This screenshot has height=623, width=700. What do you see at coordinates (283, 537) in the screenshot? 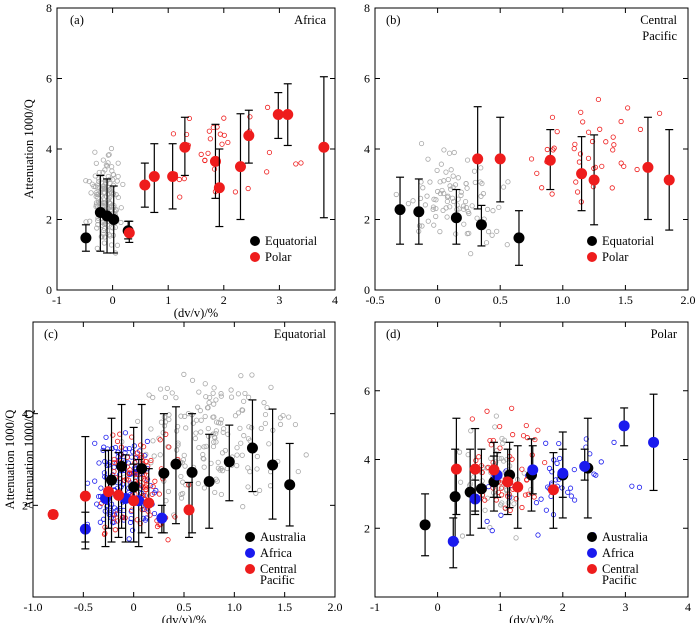
I see `legend-label: Australia` at bounding box center [283, 537].